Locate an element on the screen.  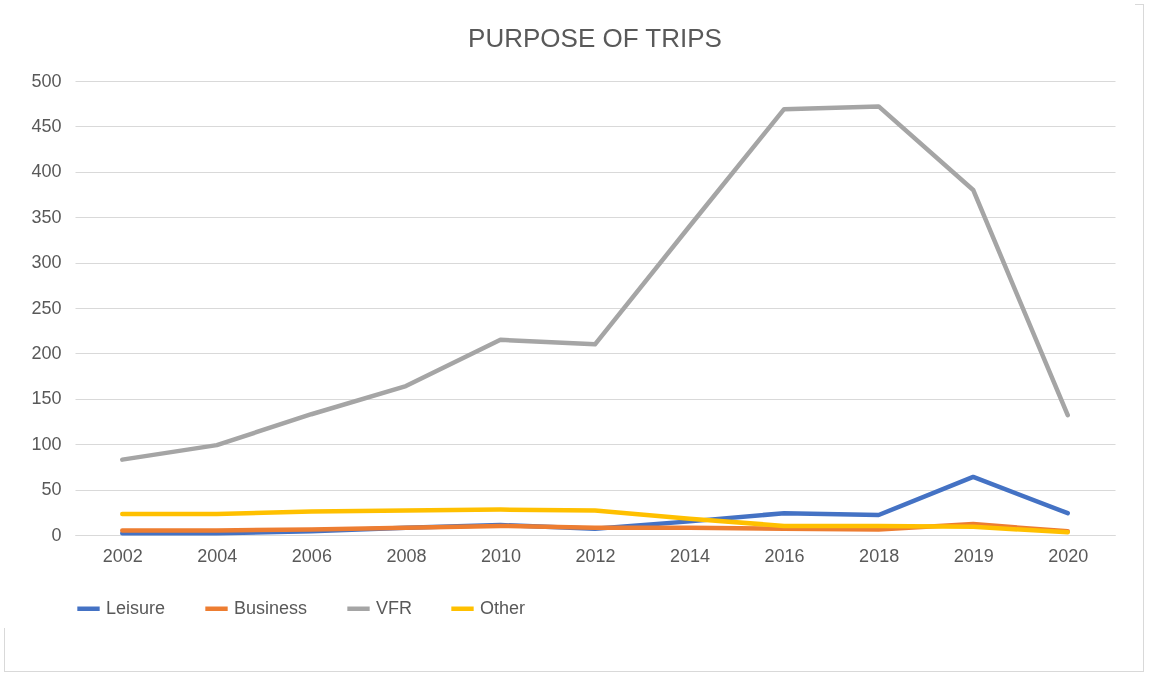
legend-label: VFR is located at coordinates (394, 607).